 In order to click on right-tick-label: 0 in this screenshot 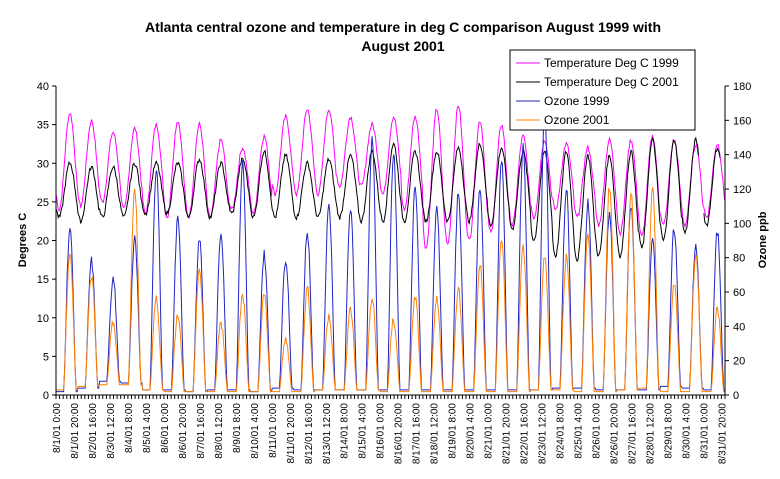, I will do `click(736, 396)`.